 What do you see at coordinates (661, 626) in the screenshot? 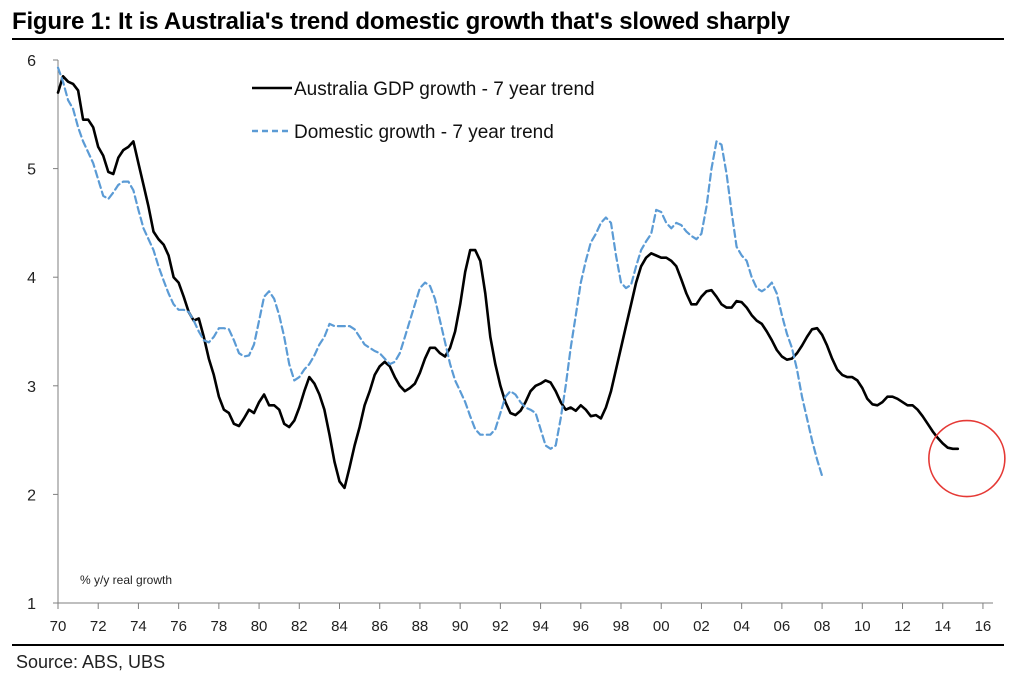
I see `x-tick-label: 00` at bounding box center [661, 626].